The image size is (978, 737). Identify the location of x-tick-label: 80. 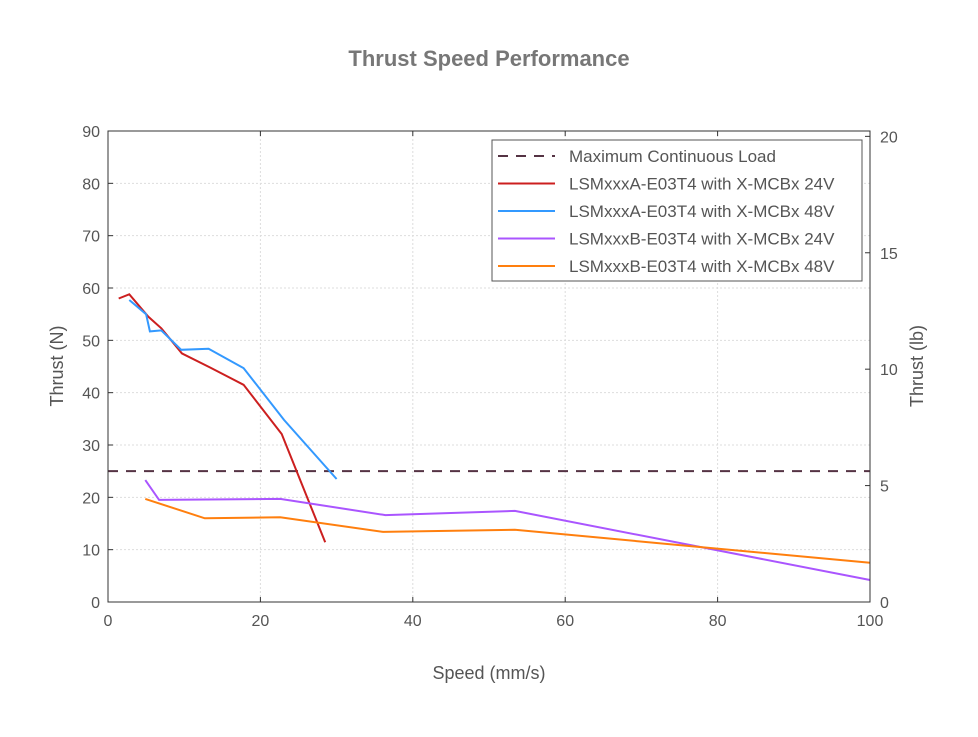
(718, 621).